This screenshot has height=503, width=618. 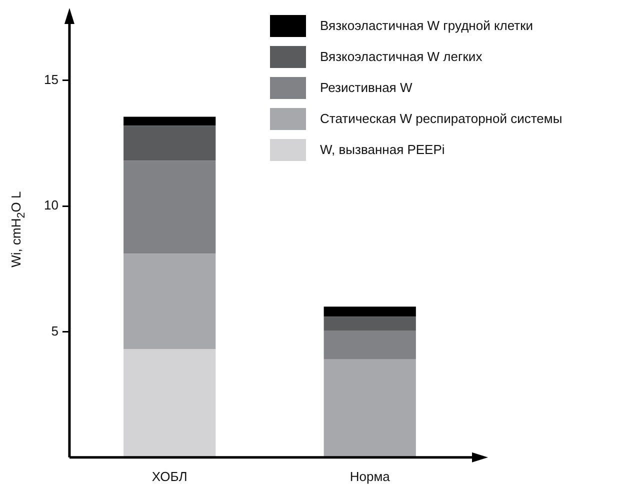 I want to click on legend-label: Резистивная W, so click(x=366, y=87).